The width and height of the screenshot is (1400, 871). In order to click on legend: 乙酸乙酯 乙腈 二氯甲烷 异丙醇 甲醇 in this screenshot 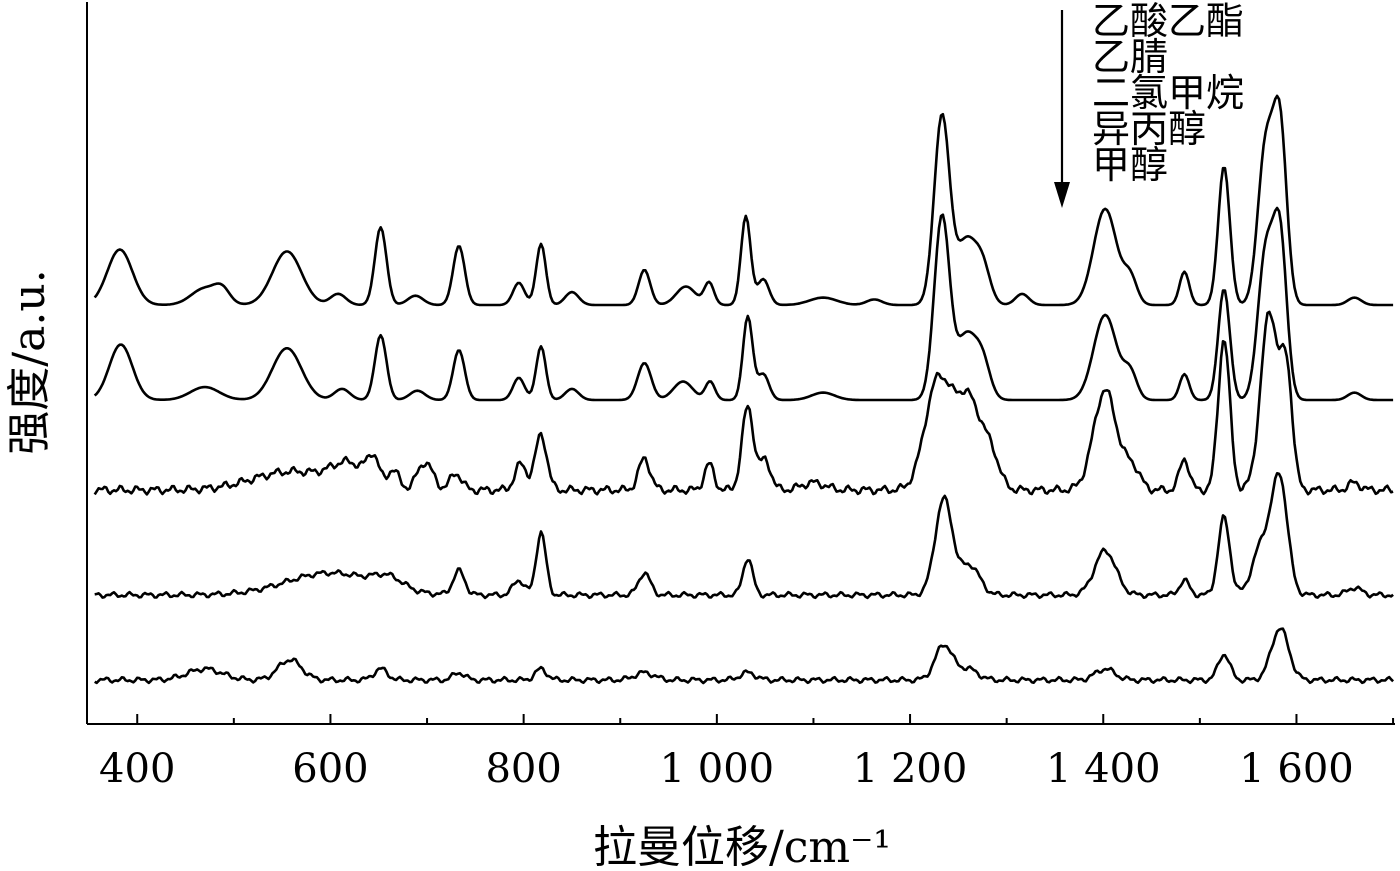, I will do `click(1149, 104)`.